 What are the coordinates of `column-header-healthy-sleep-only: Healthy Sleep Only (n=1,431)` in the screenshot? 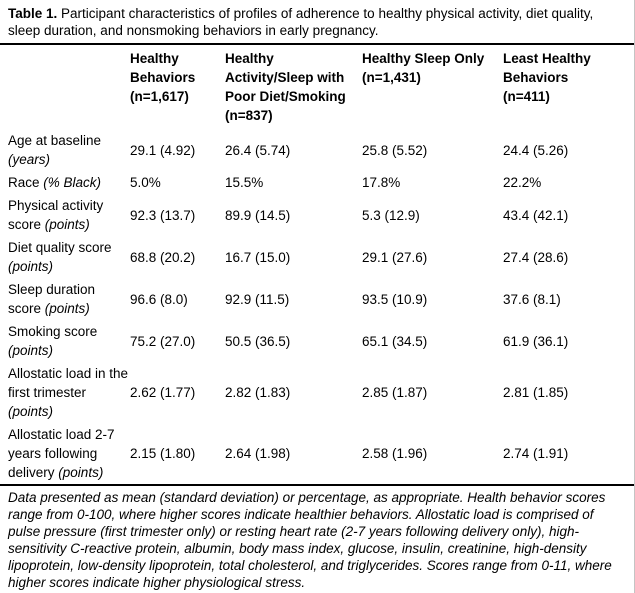 It's located at (423, 68).